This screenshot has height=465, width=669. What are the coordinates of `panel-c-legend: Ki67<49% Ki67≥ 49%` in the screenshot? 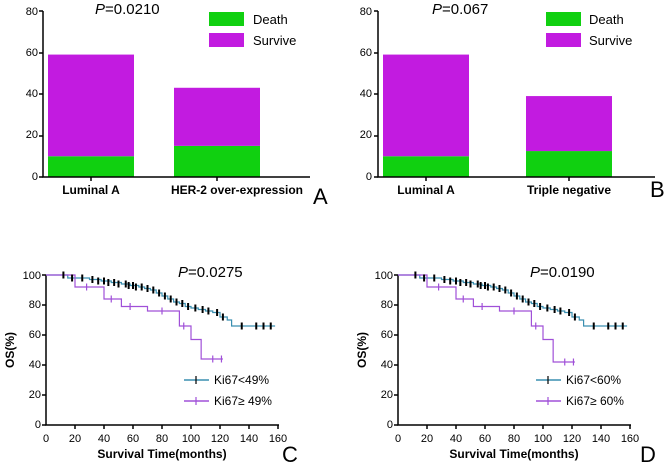 It's located at (228, 390).